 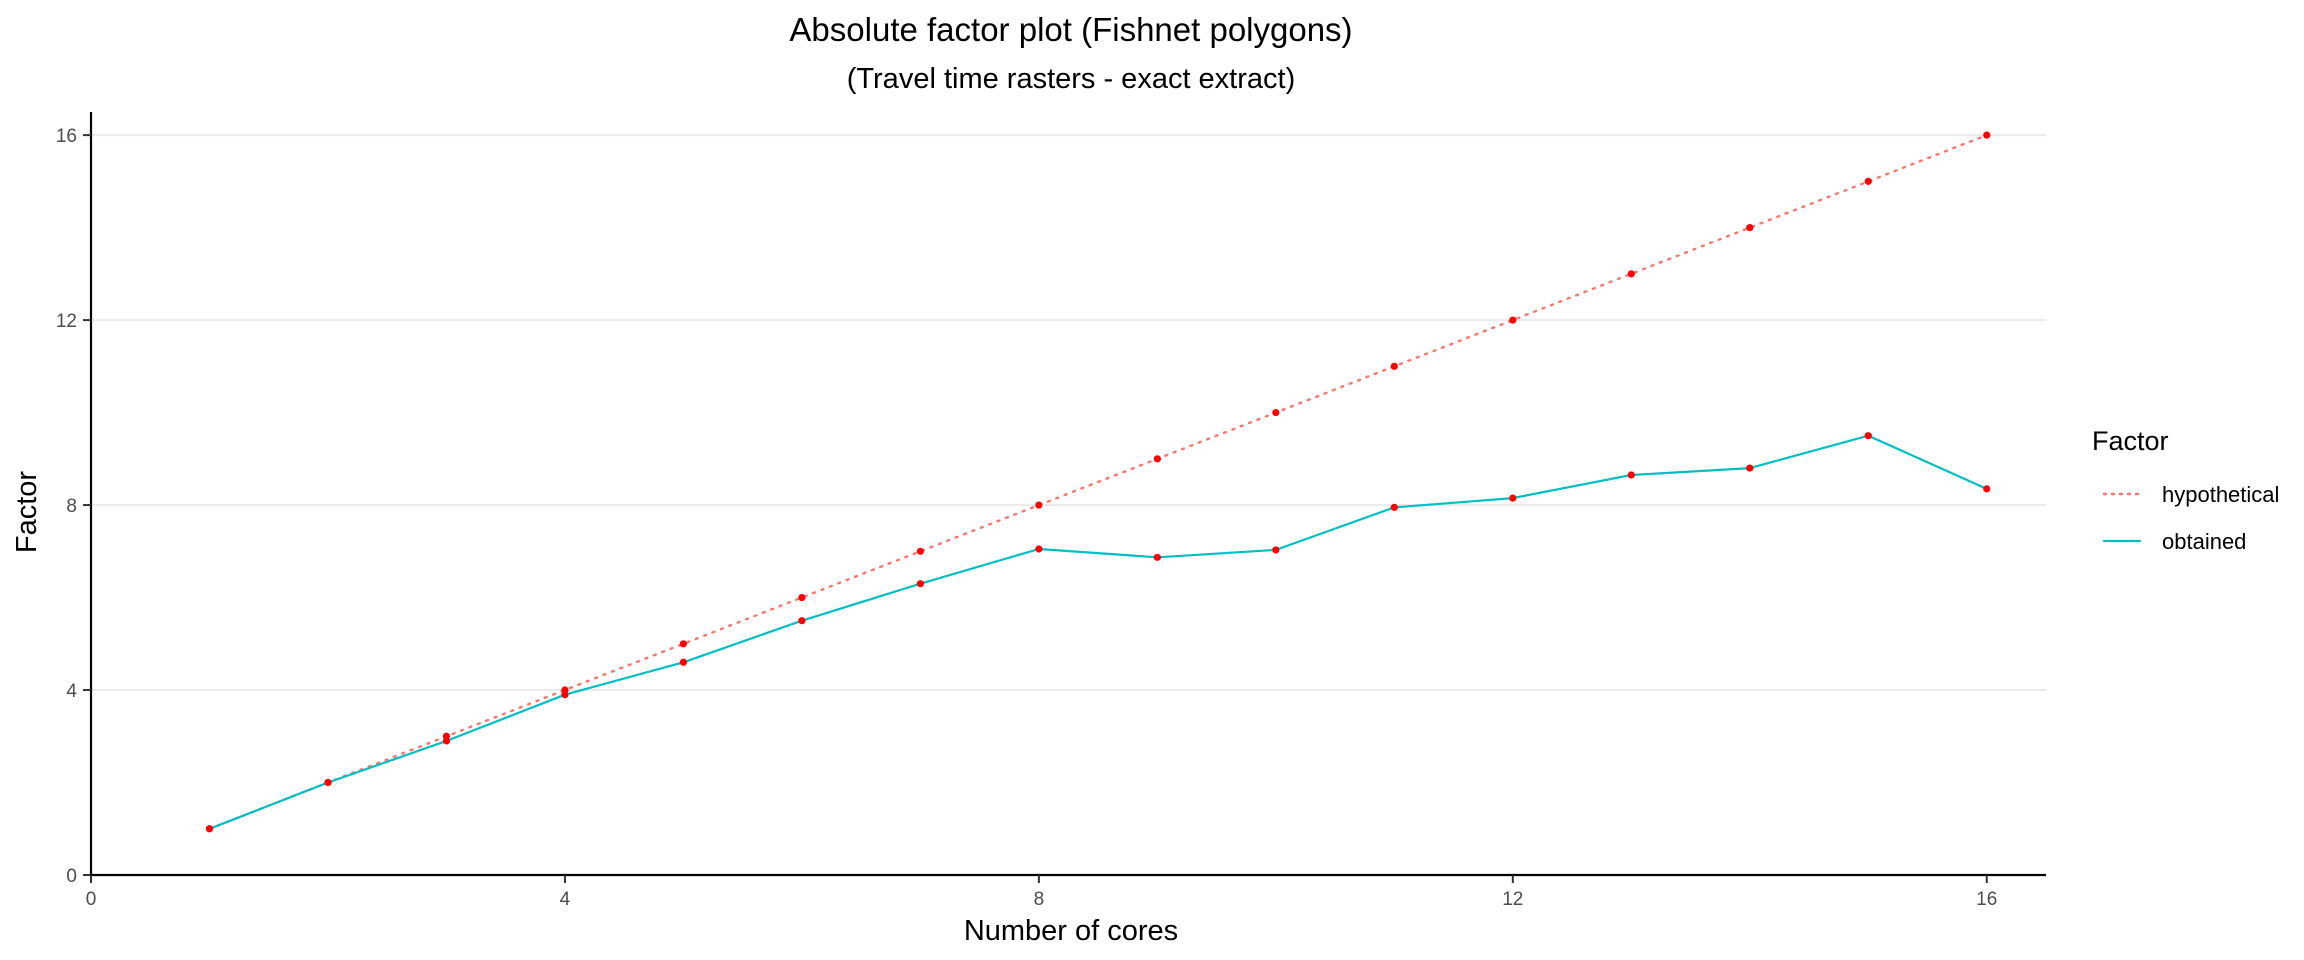 What do you see at coordinates (1039, 899) in the screenshot?
I see `x-tick-label-8: 8` at bounding box center [1039, 899].